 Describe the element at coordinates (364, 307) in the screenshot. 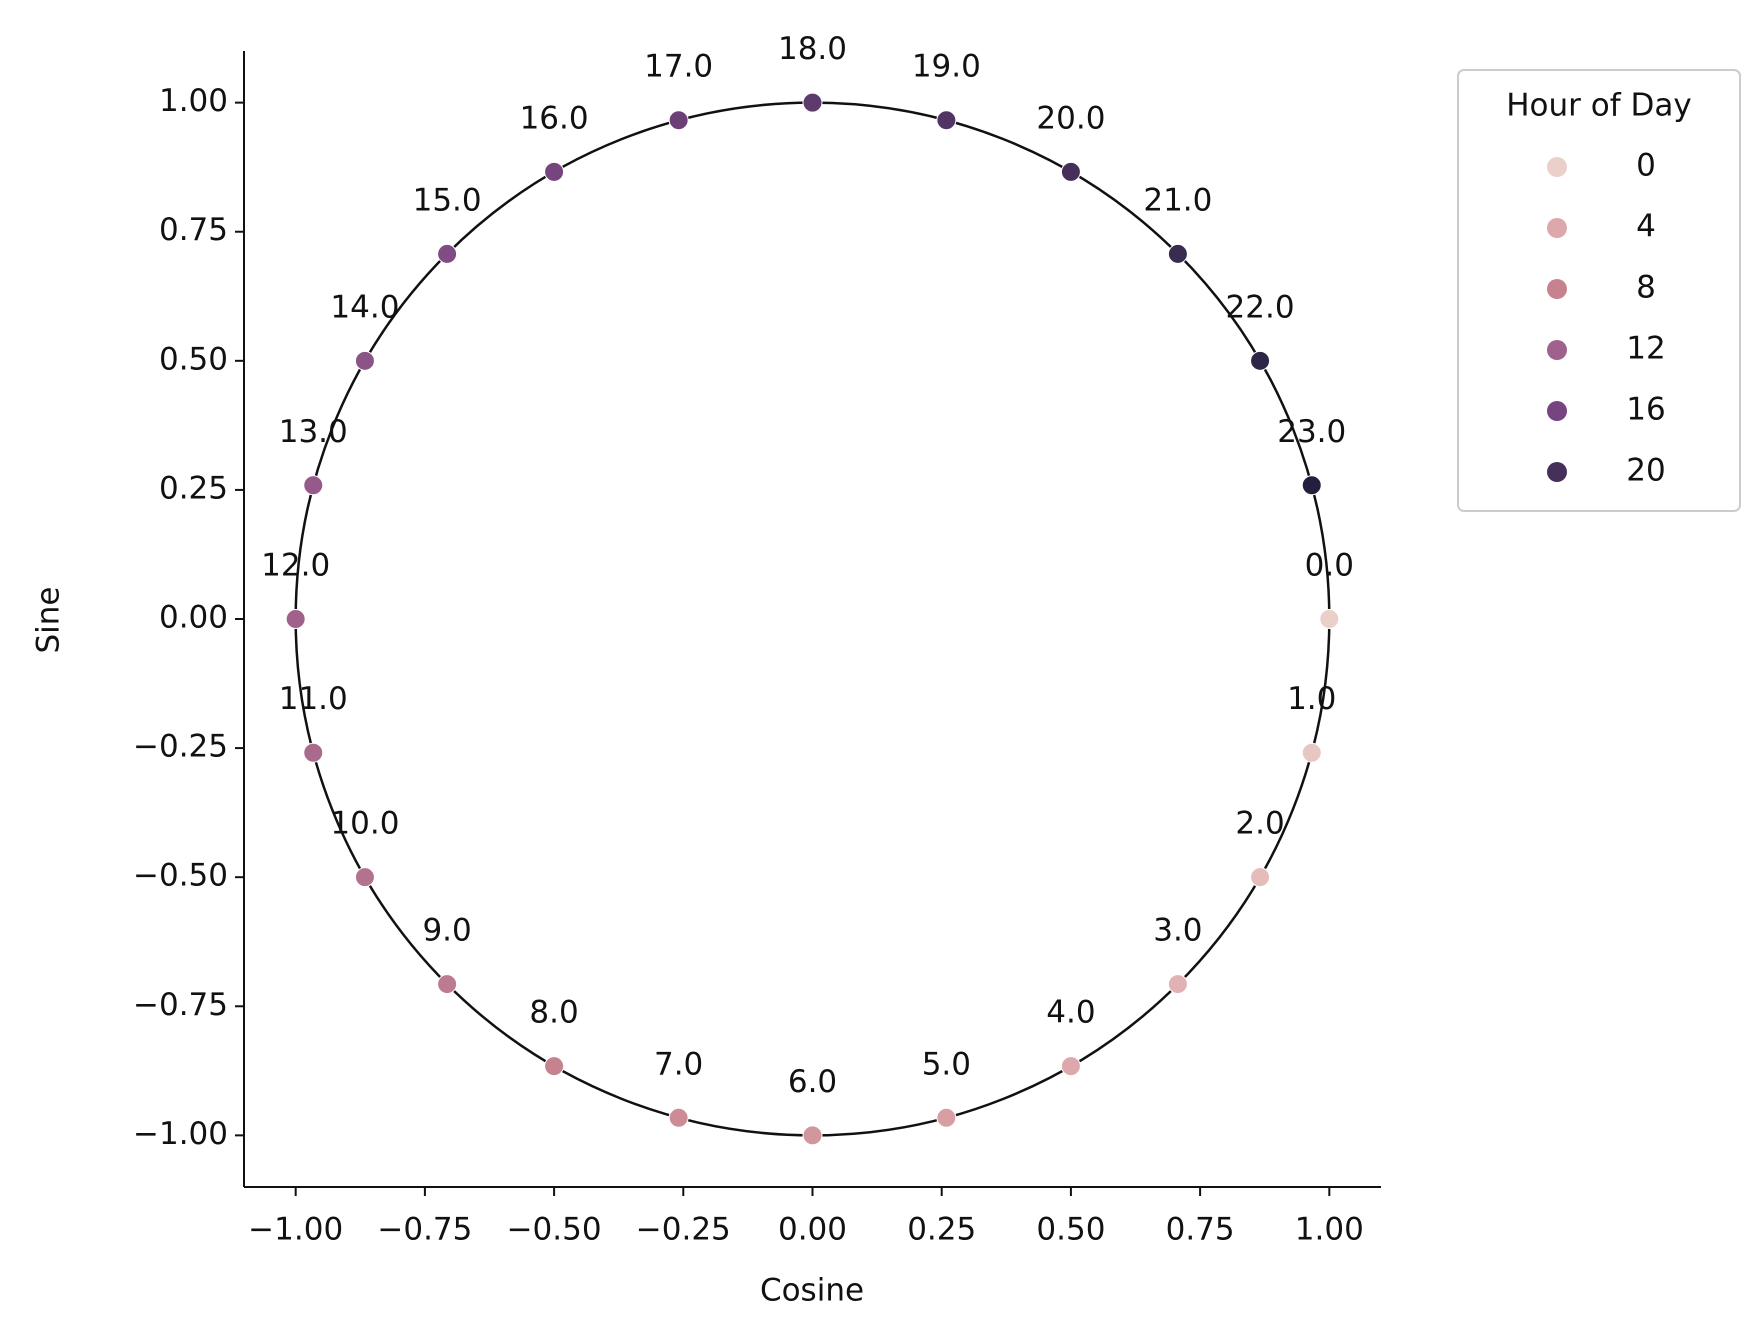

I see `point-label: 14.0` at that location.